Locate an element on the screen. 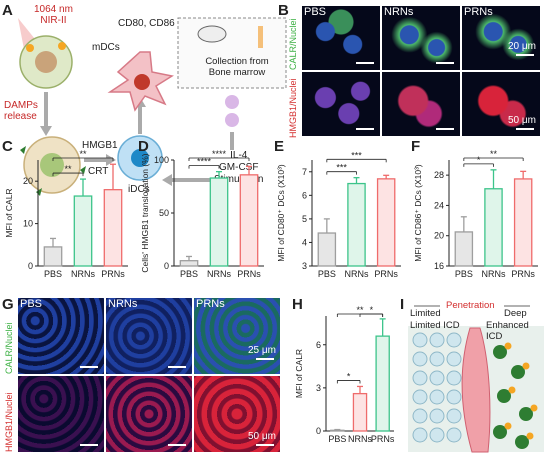 The width and height of the screenshot is (546, 455). collection-box is located at coordinates (232, 53).